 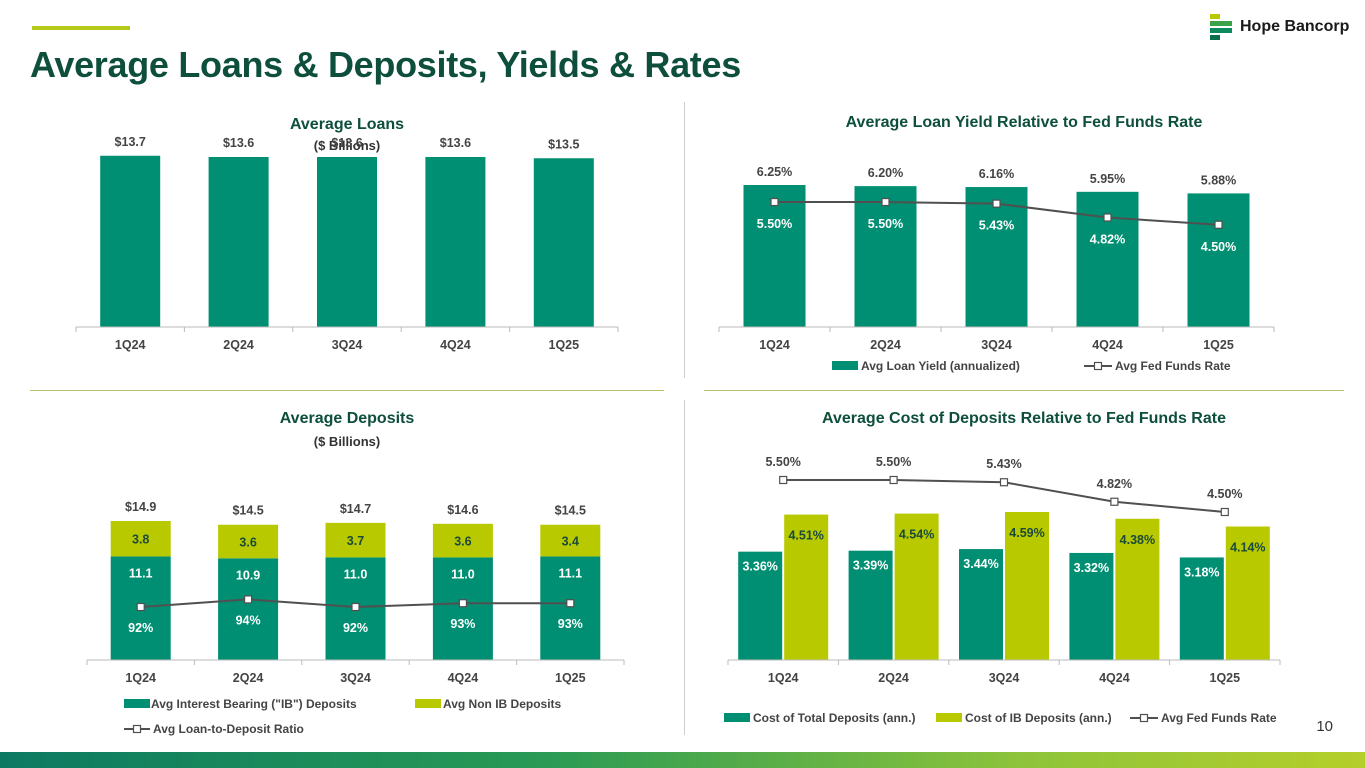 I want to click on legend-label-non-ib: Avg Non IB Deposits, so click(x=502, y=704).